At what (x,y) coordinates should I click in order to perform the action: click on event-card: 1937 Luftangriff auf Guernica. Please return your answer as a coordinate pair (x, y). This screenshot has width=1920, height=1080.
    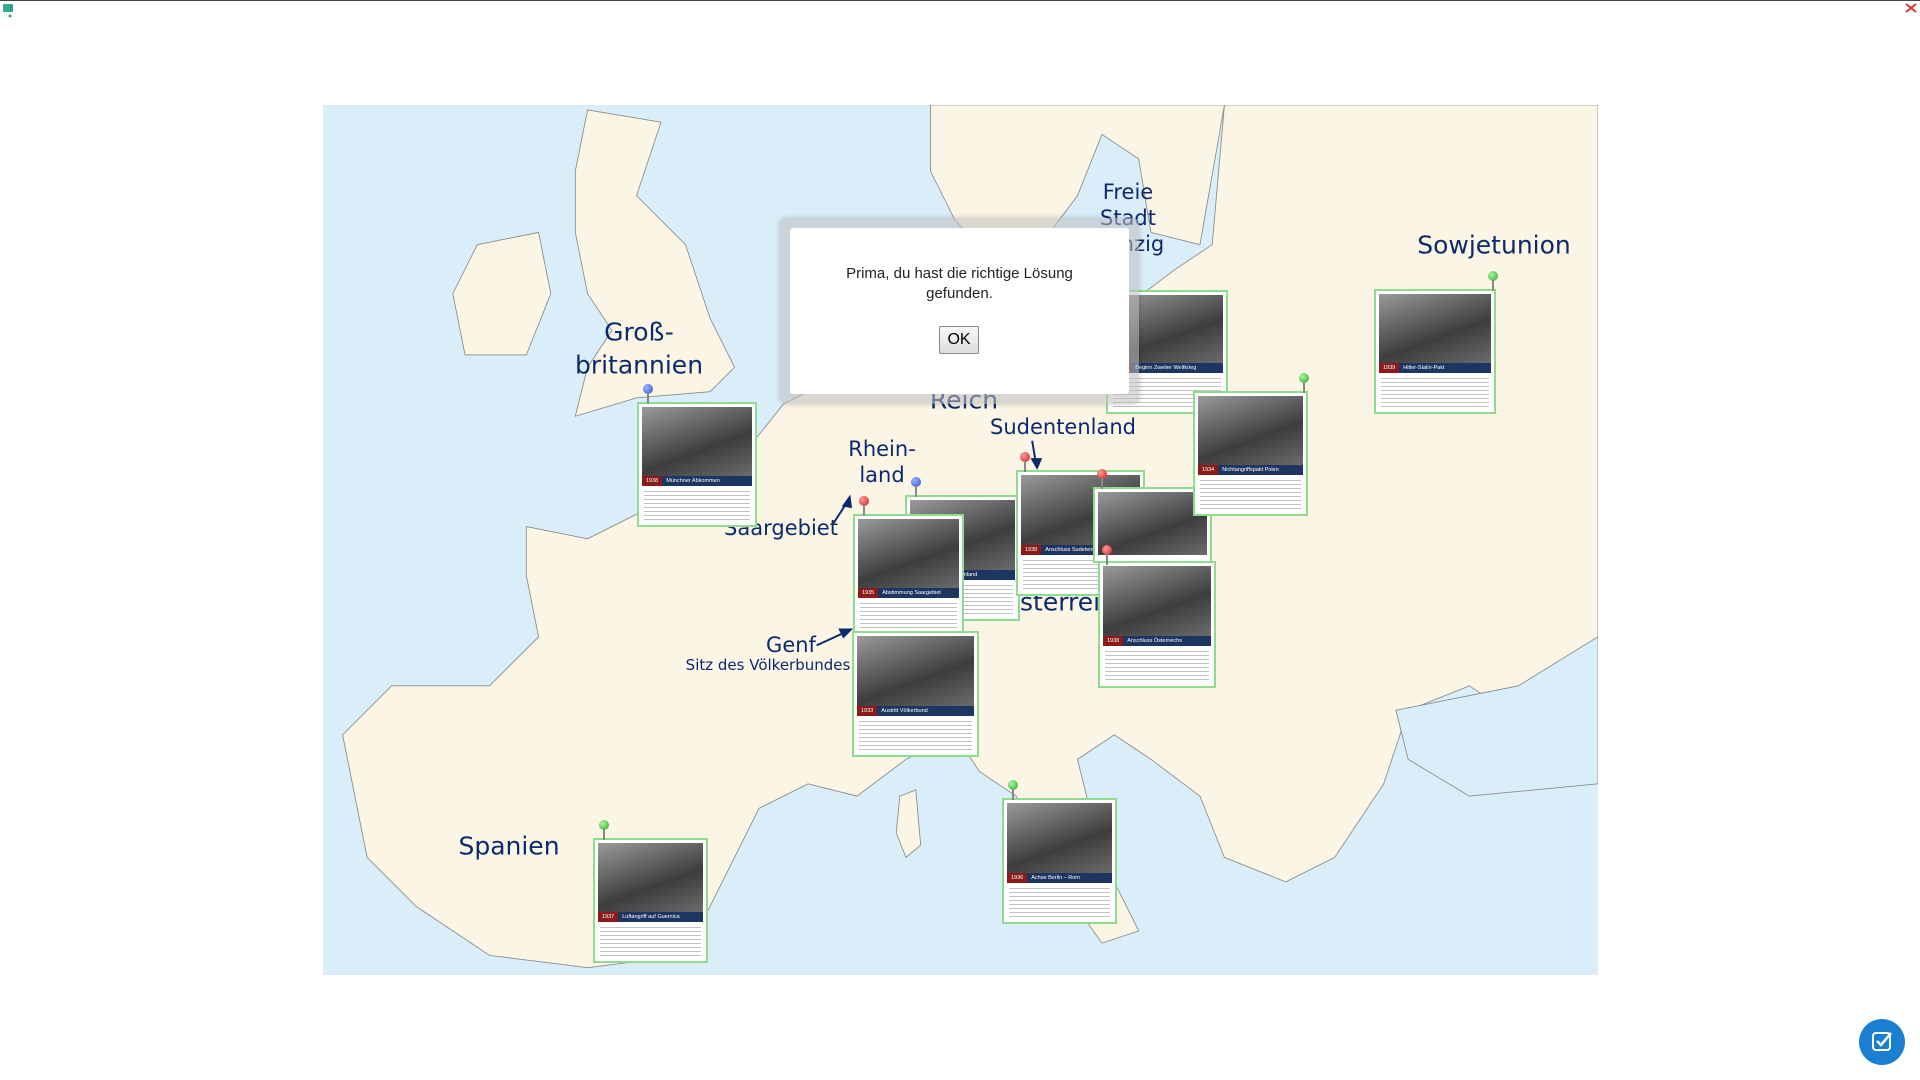
    Looking at the image, I should click on (650, 891).